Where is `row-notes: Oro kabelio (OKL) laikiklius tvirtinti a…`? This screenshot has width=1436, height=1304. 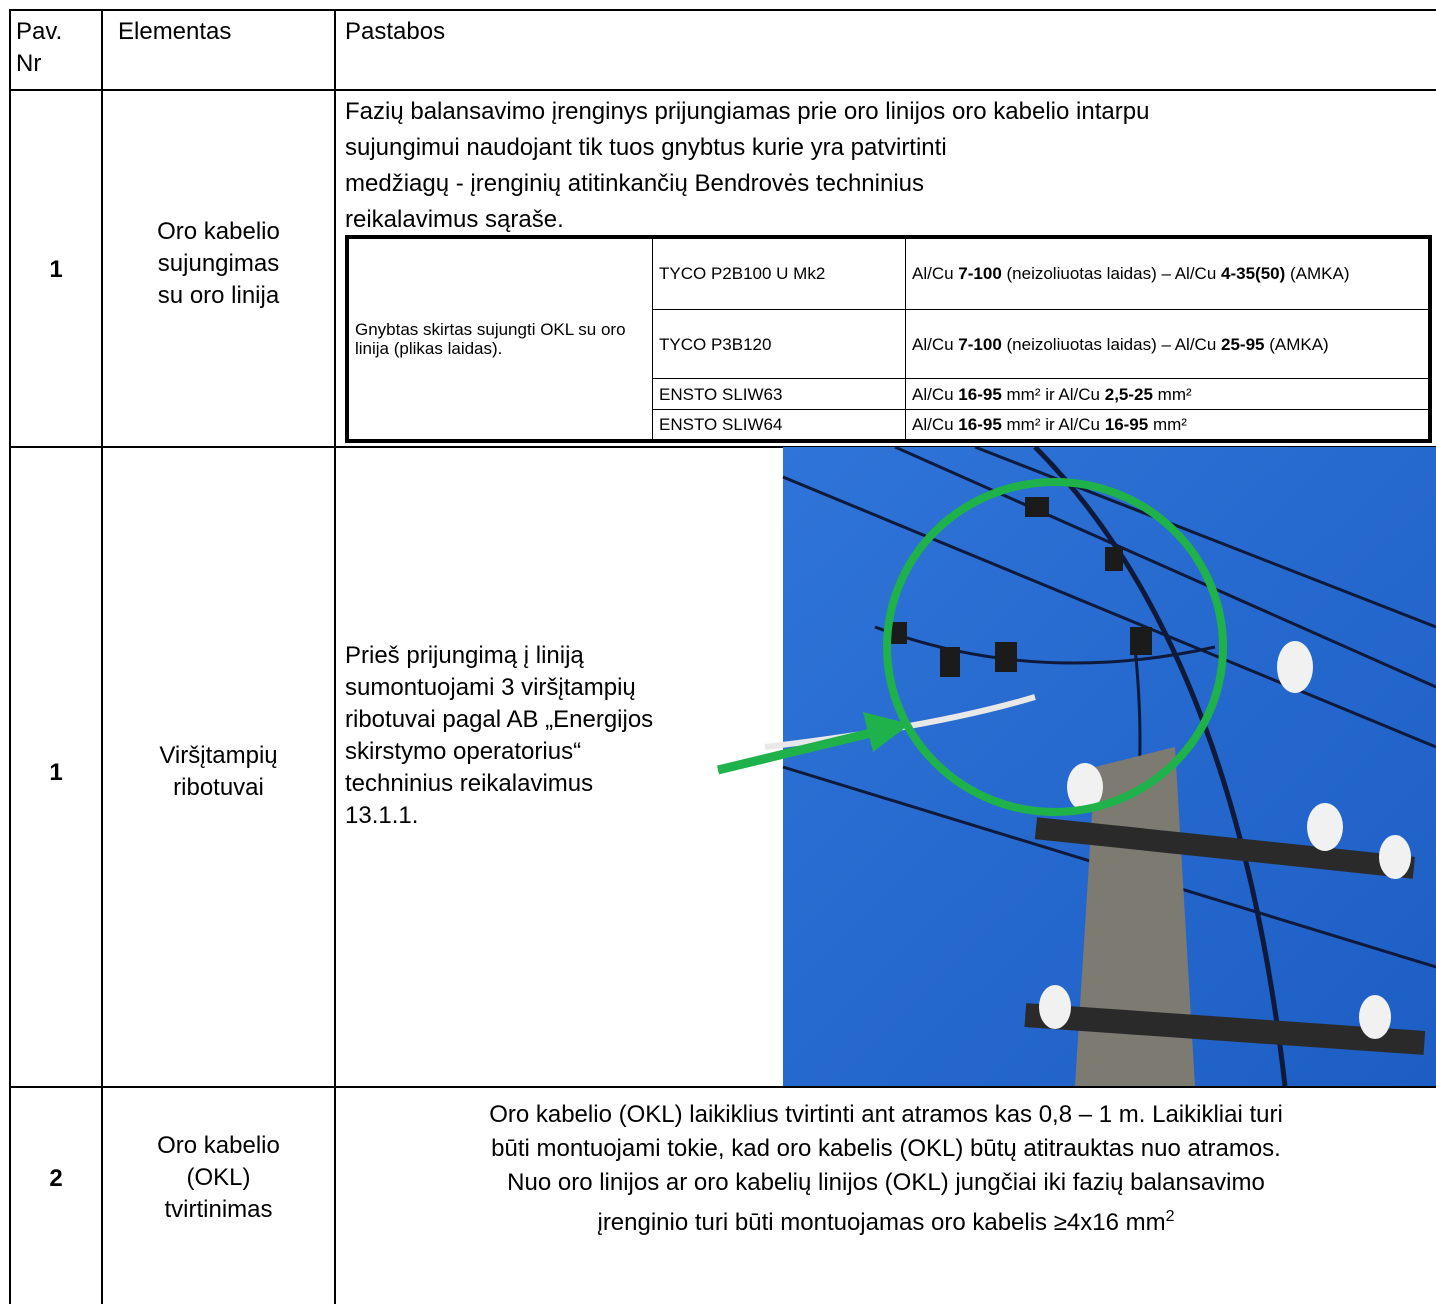
row-notes: Oro kabelio (OKL) laikiklius tvirtinti a… is located at coordinates (886, 1169).